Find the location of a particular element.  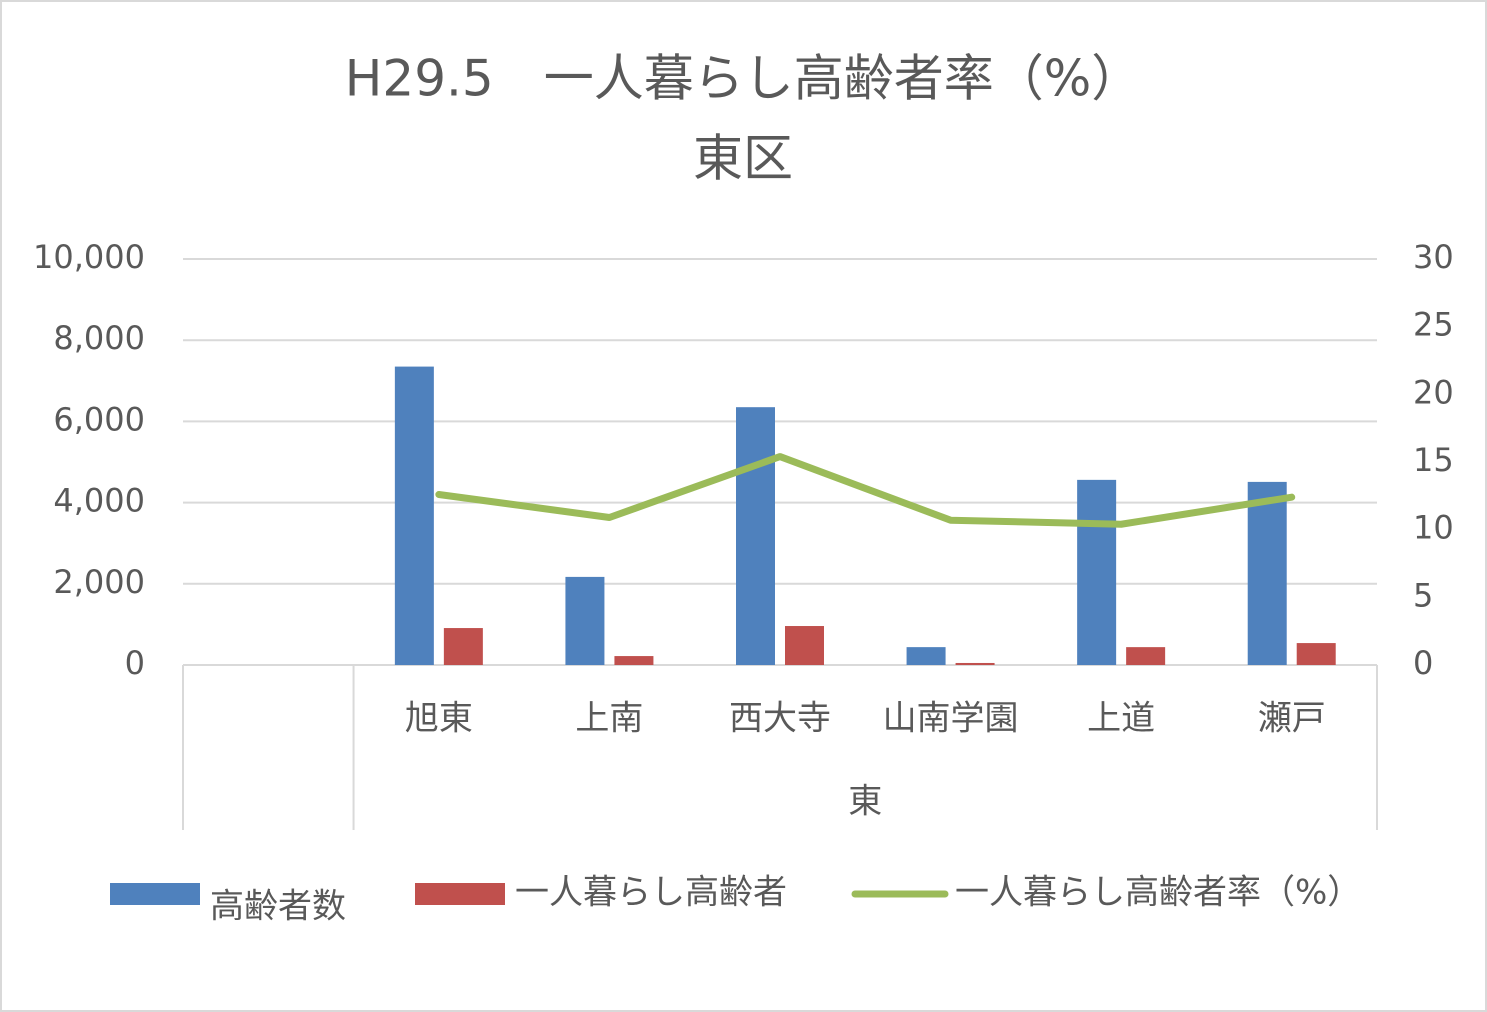

legend-label: 高齢者数 is located at coordinates (278, 907).